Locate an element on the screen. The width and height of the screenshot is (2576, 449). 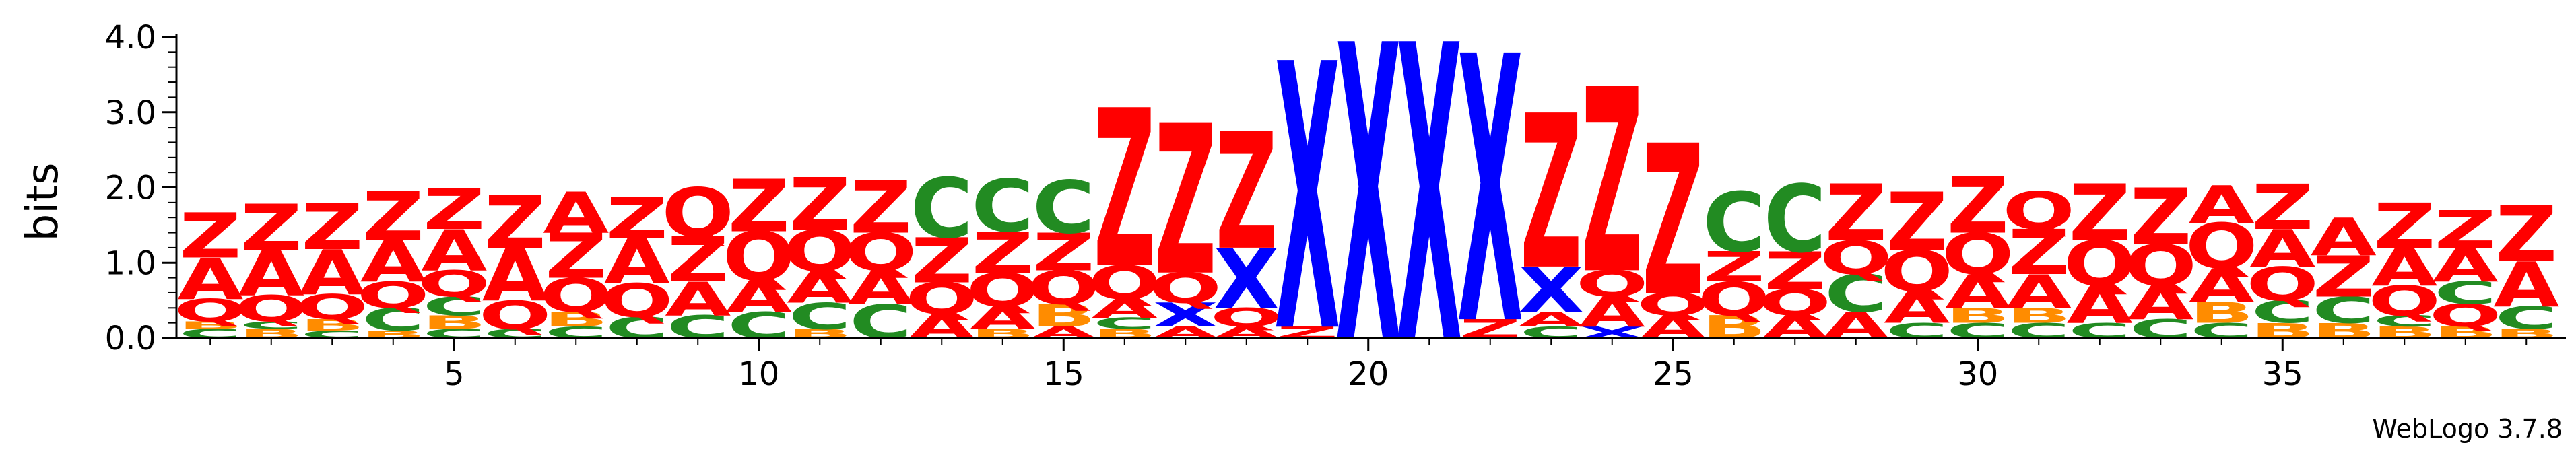
y-tick-label: 0.0 is located at coordinates (130, 338).